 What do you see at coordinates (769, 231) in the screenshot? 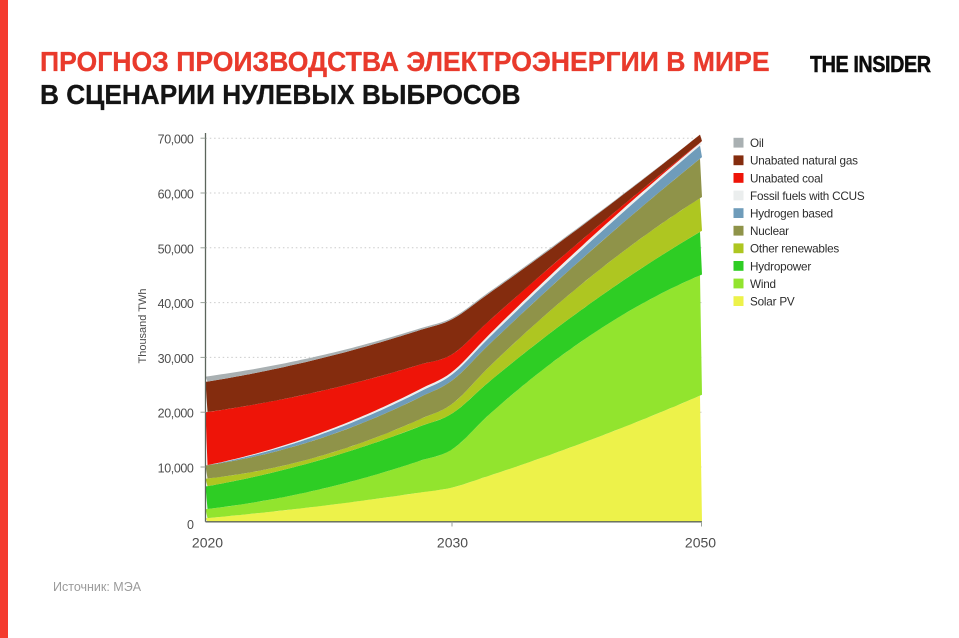
I see `svg-text: Nuclear` at bounding box center [769, 231].